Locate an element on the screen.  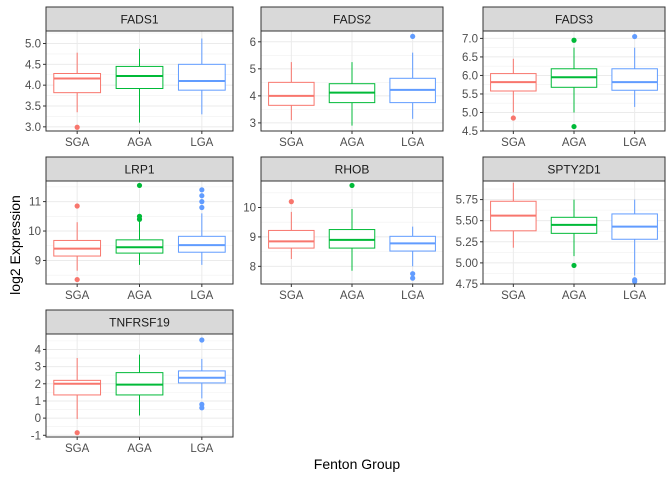
y-tick-label: 3.0 is located at coordinates (33, 128).